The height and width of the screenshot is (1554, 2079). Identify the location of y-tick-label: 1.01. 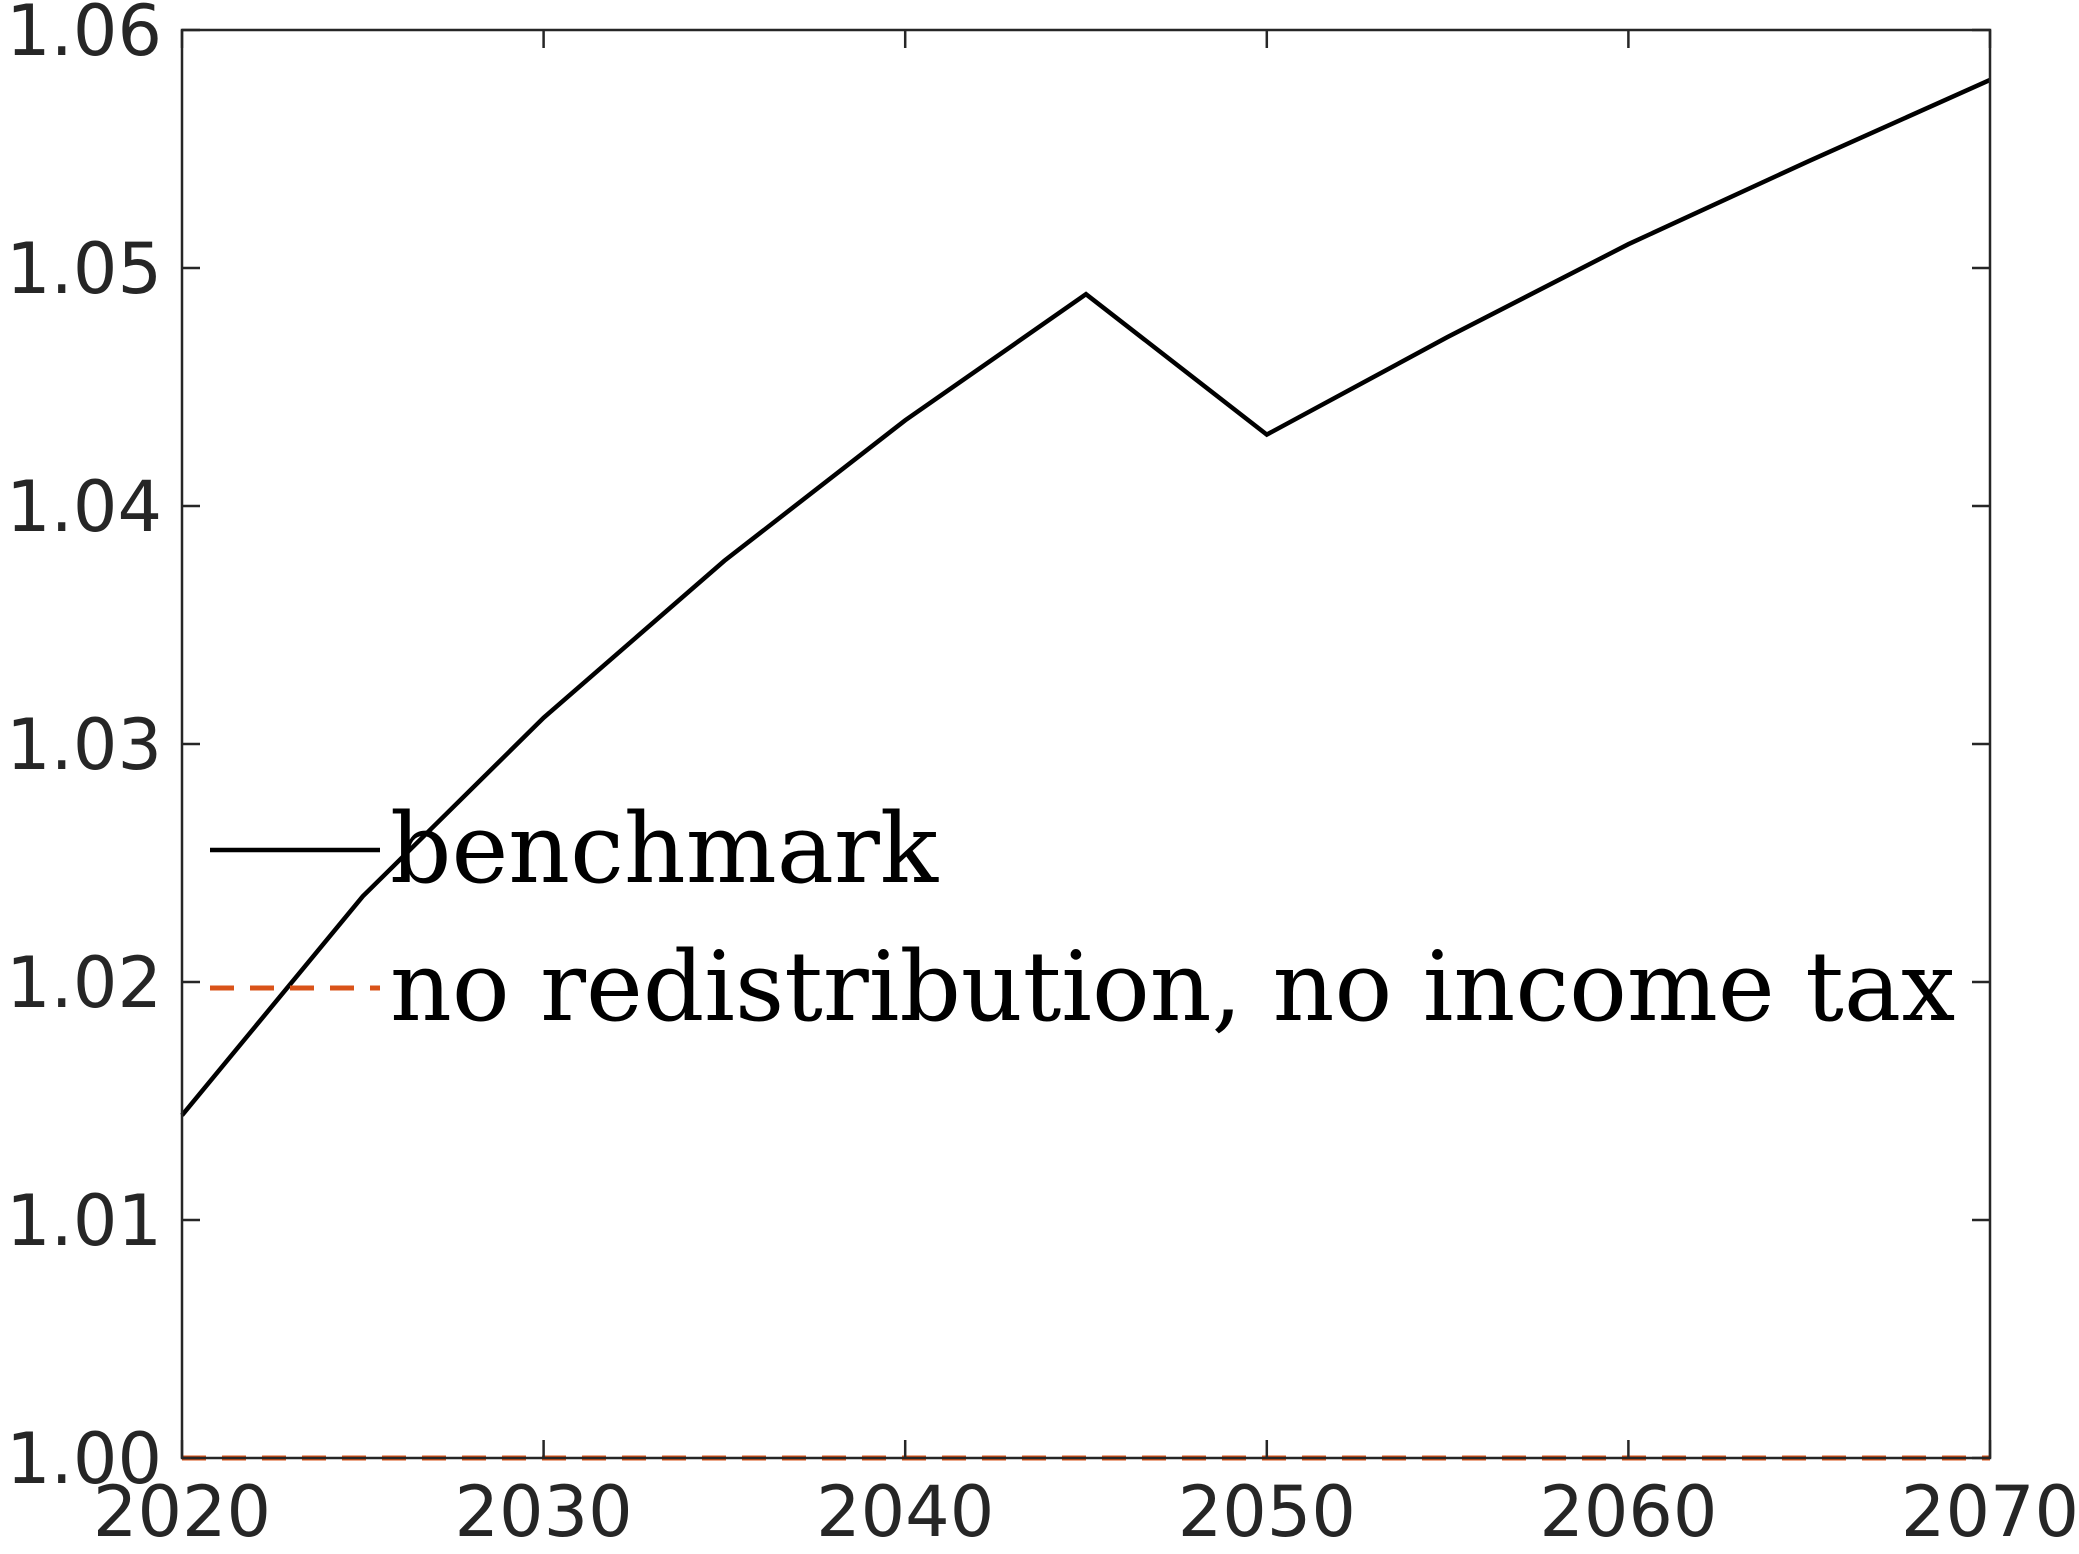
(84, 1221).